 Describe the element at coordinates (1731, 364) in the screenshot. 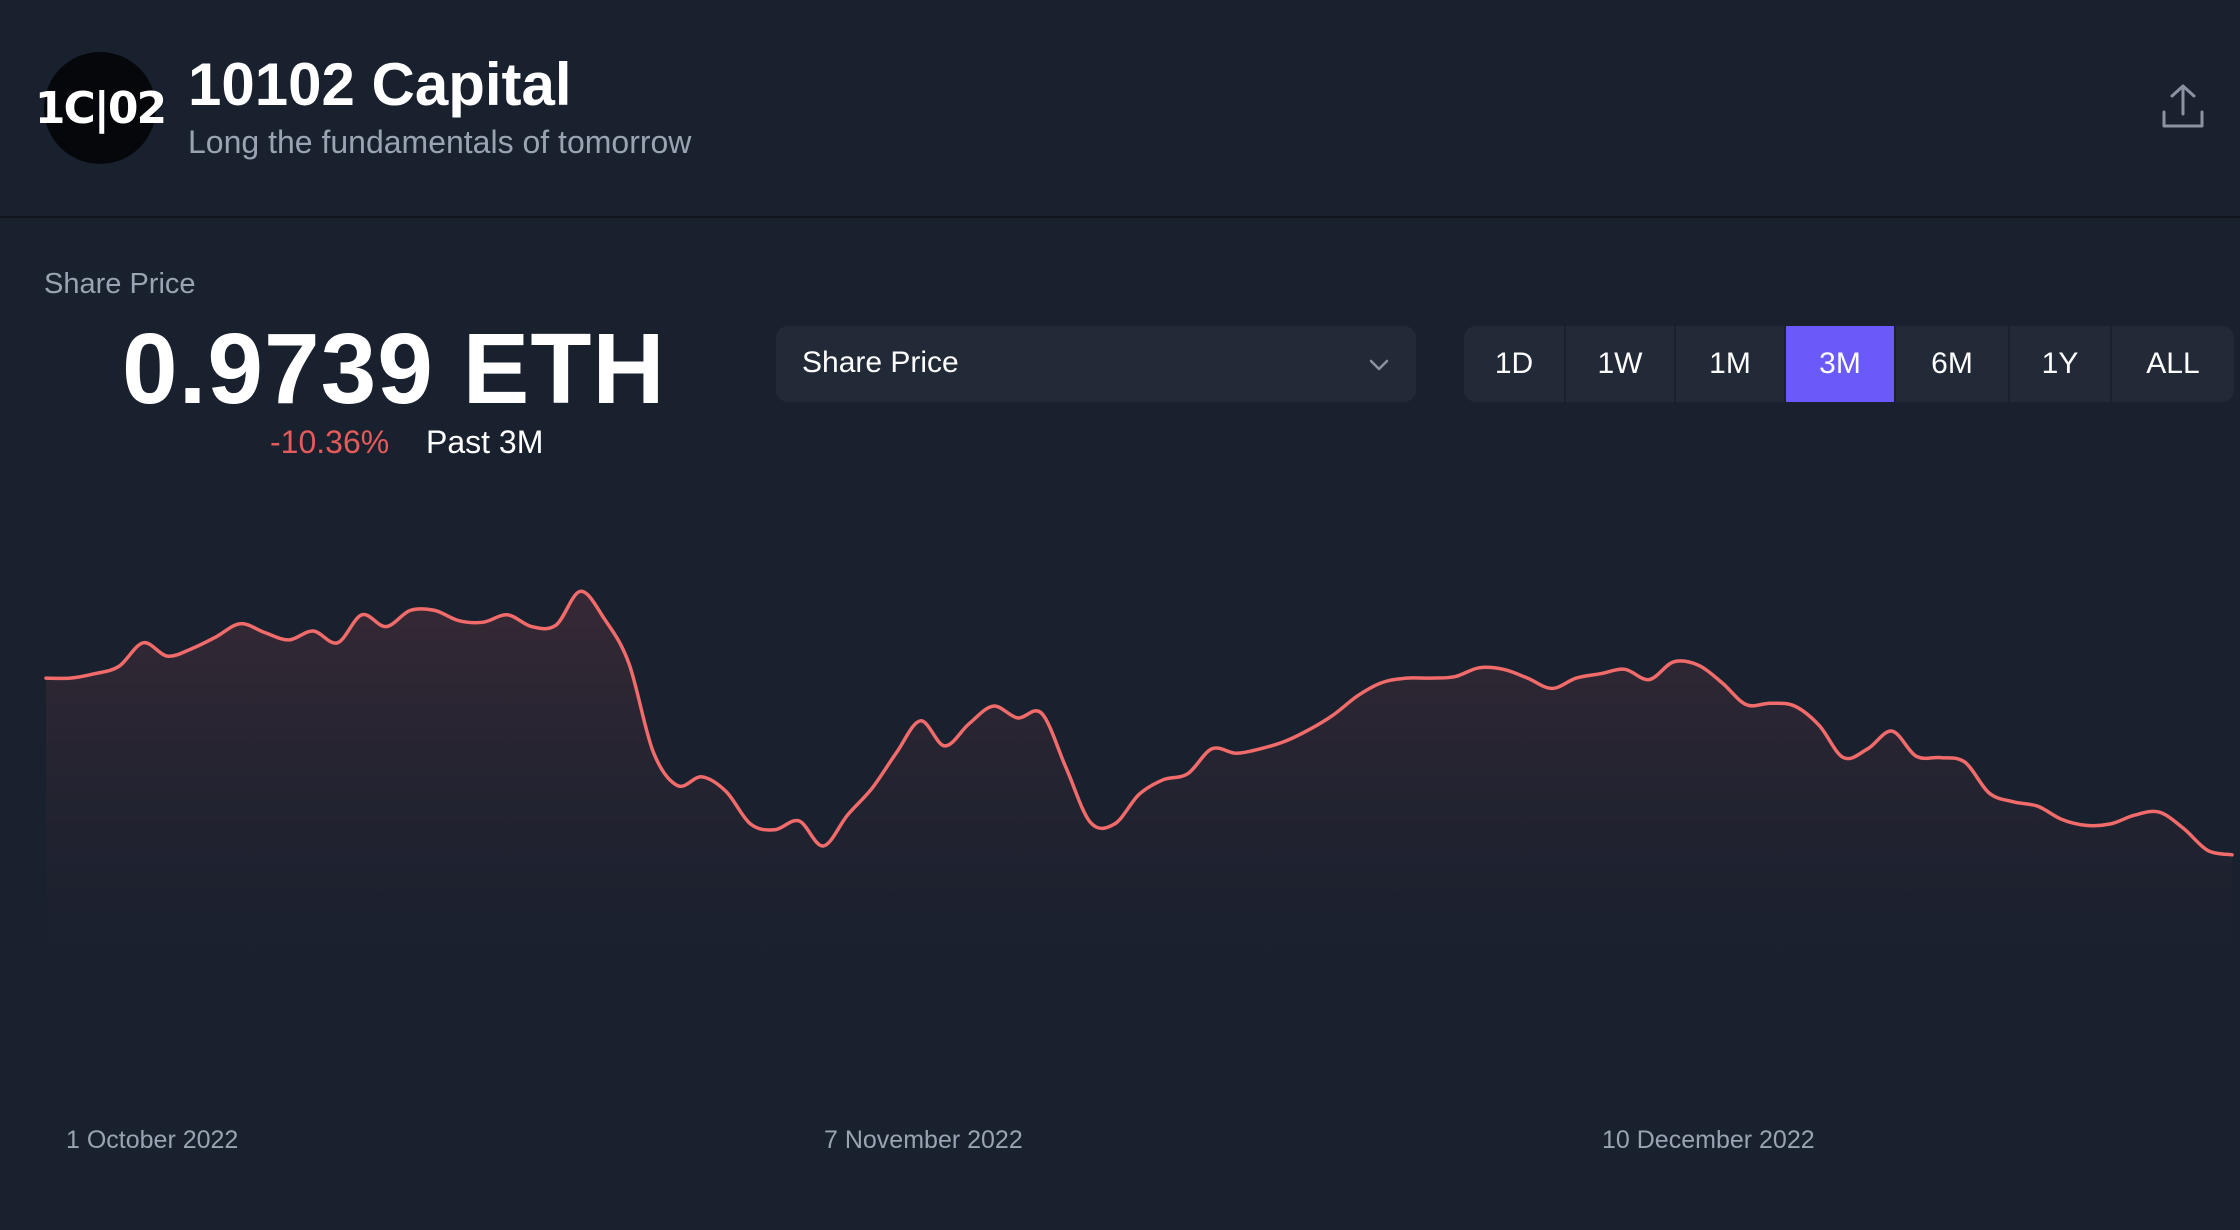

I see `range-button-1m: 1M` at that location.